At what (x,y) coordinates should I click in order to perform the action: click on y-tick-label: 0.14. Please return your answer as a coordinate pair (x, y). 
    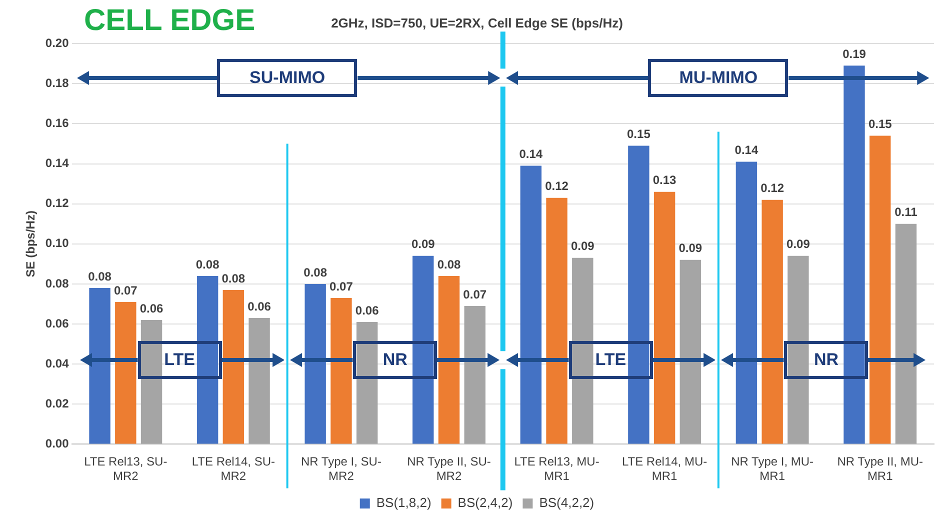
    Looking at the image, I should click on (57, 163).